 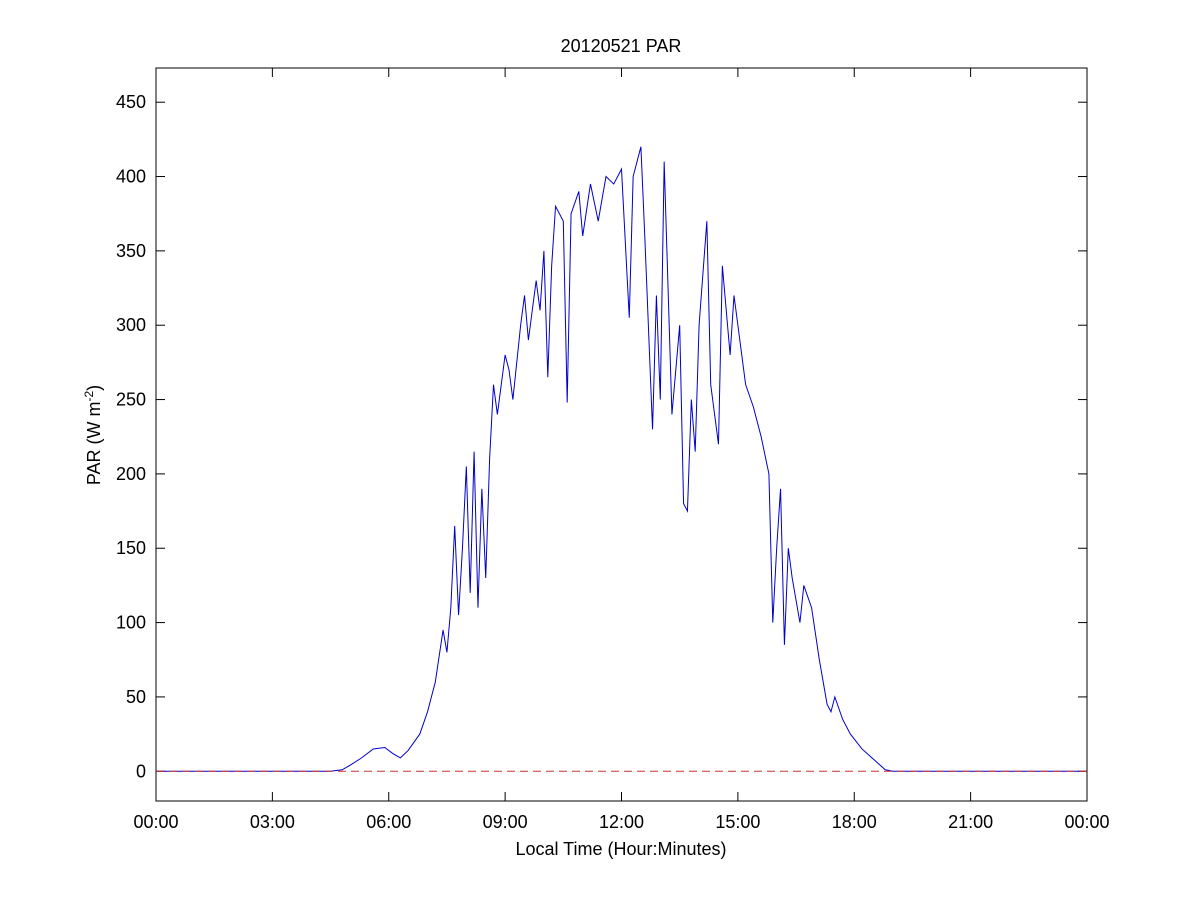 I want to click on x-tick-label: 09:00, so click(x=505, y=822).